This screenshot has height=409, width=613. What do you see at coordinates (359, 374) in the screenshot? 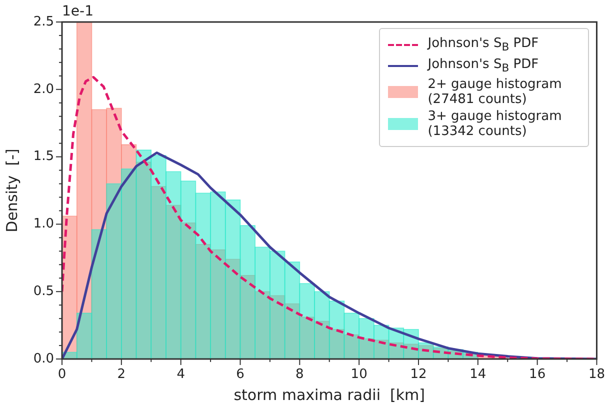
I see `x-tick-label: 10` at bounding box center [359, 374].